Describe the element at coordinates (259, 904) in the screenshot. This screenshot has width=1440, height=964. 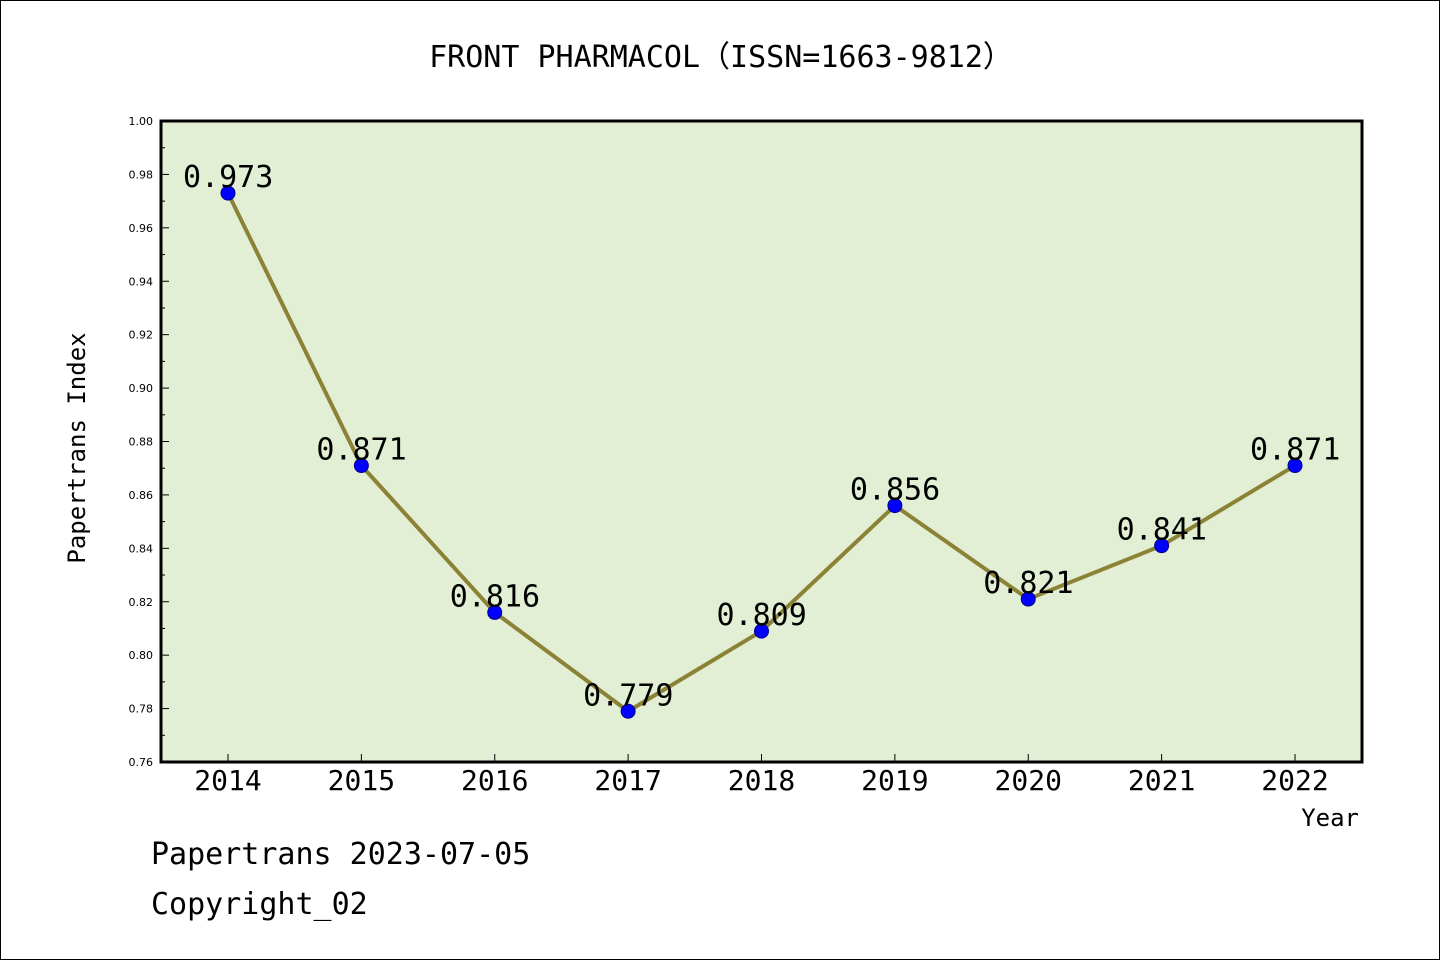
I see `footer-copyright: Copyright_02` at that location.